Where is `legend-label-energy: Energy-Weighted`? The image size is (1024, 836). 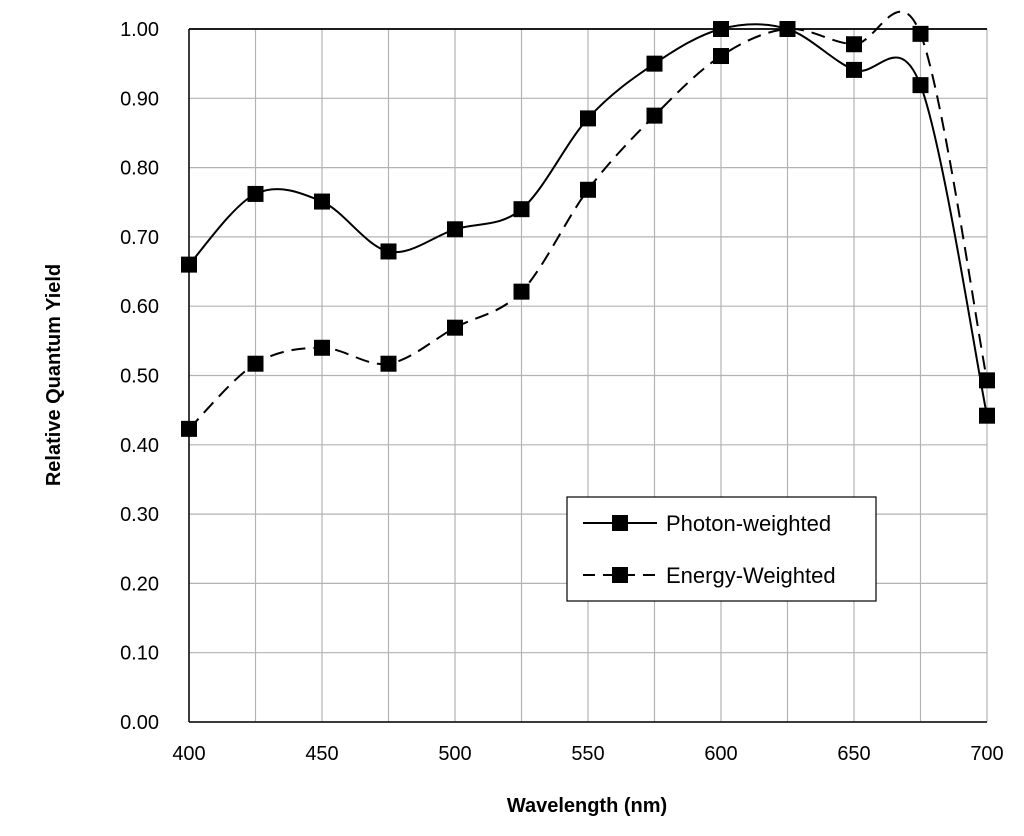 legend-label-energy: Energy-Weighted is located at coordinates (751, 575).